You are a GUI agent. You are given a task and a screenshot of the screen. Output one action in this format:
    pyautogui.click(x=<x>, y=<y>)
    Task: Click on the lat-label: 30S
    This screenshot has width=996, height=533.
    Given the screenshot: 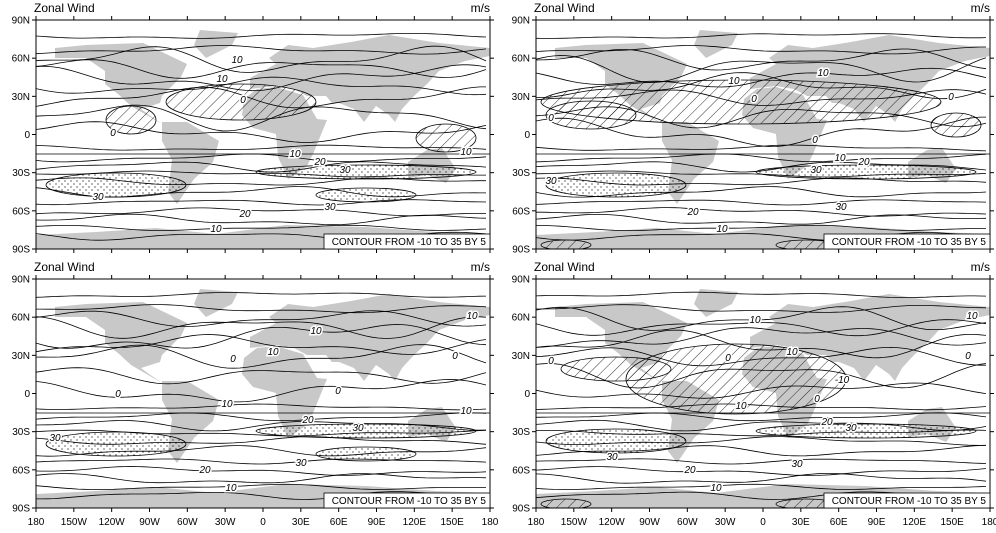 What is the action you would take?
    pyautogui.click(x=21, y=173)
    